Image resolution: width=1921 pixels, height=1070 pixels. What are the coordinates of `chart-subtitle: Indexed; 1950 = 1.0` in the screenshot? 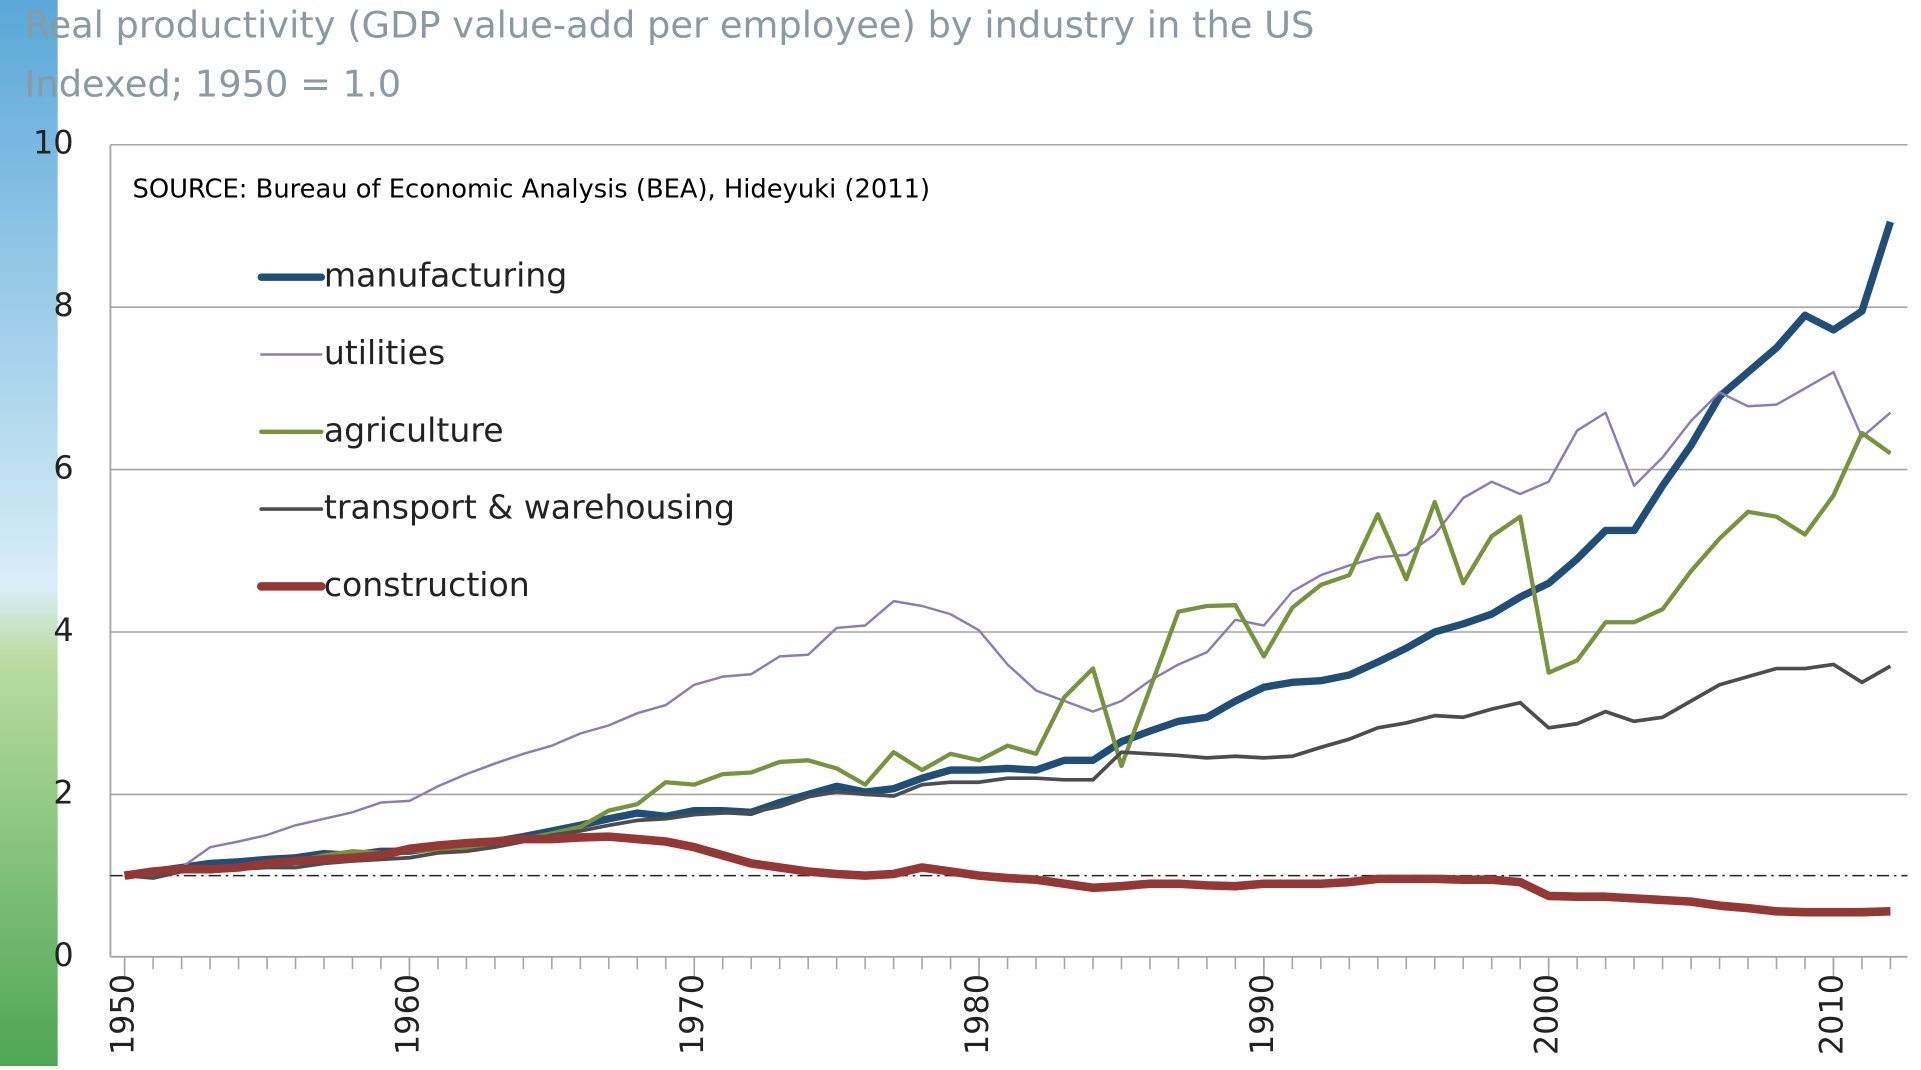 It's located at (213, 83).